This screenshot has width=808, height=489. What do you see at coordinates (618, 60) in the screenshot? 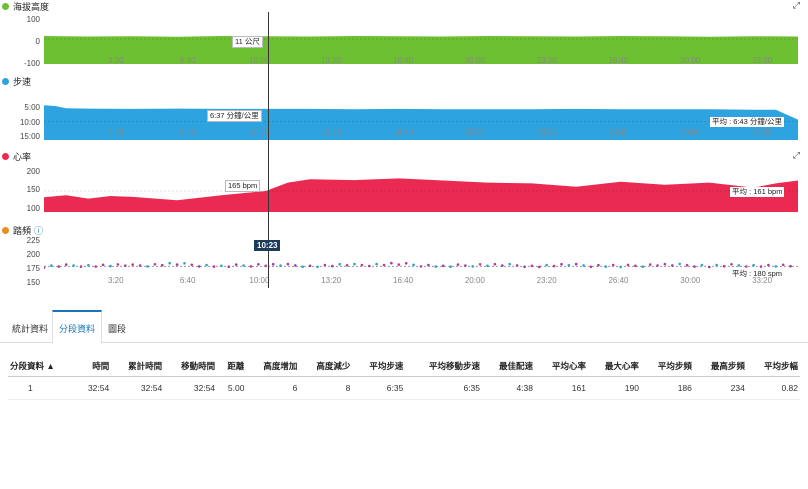
I see `x-tick-label: 26:40` at bounding box center [618, 60].